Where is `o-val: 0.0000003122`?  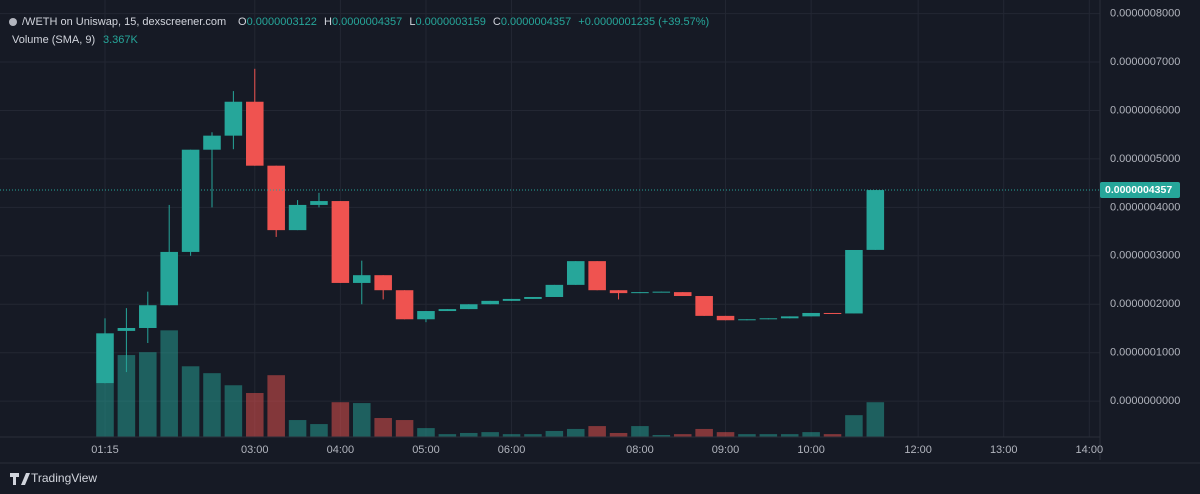 o-val: 0.0000003122 is located at coordinates (282, 22).